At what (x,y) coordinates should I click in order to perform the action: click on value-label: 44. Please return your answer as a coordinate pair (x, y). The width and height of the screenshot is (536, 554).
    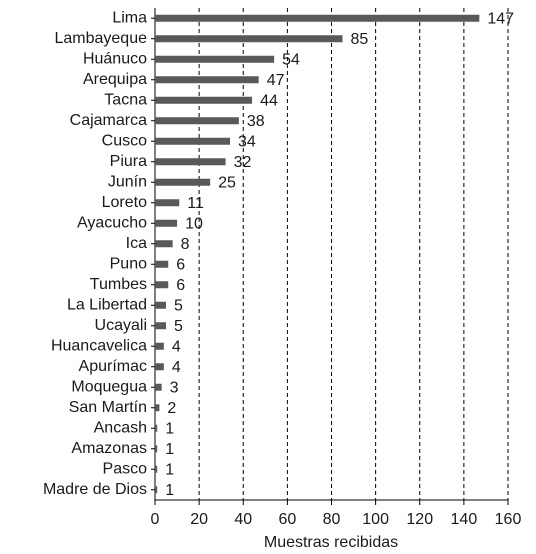
    Looking at the image, I should click on (269, 100).